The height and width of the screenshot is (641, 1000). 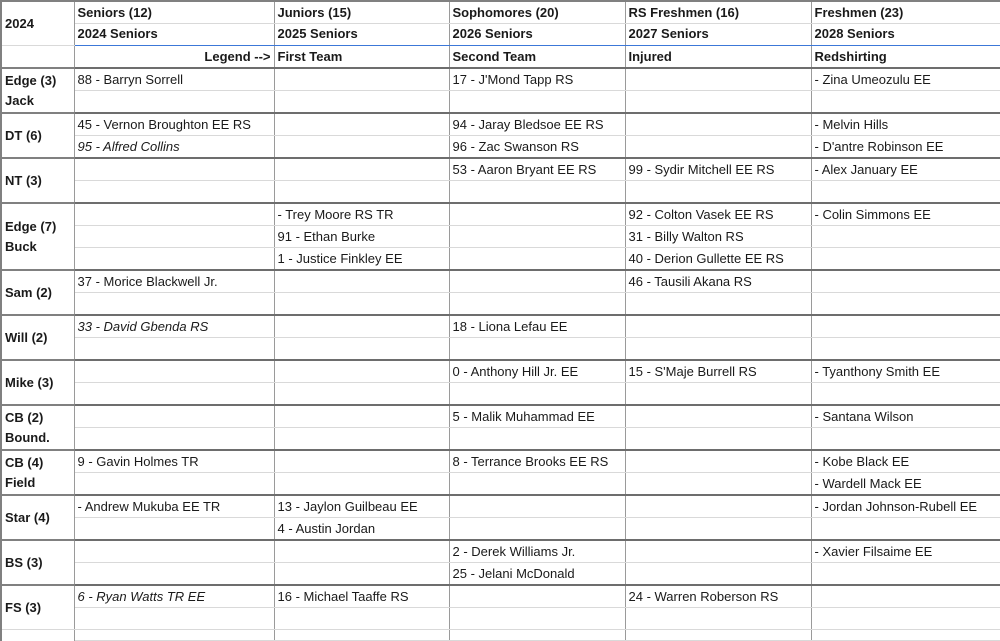 What do you see at coordinates (537, 124) in the screenshot?
I see `player-cell-sop: 94 - Jaray Bledsoe EE RS` at bounding box center [537, 124].